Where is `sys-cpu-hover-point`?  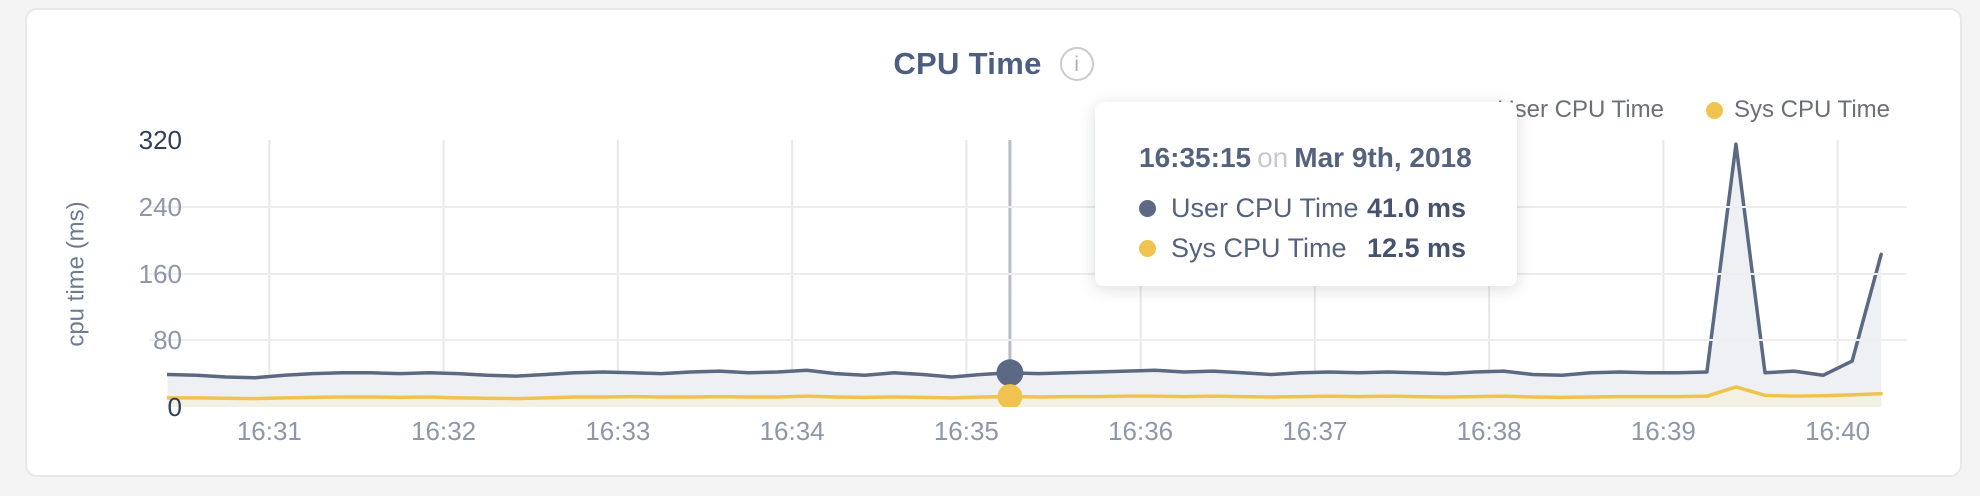 sys-cpu-hover-point is located at coordinates (1010, 395).